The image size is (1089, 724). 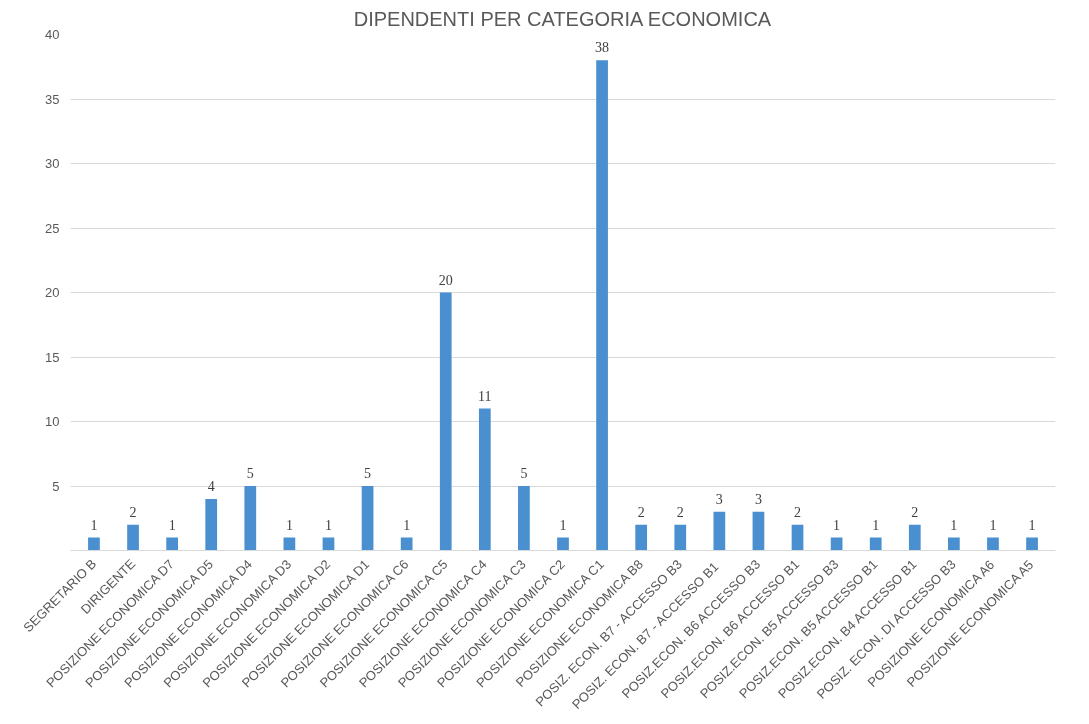 What do you see at coordinates (211, 486) in the screenshot?
I see `data-label: 4` at bounding box center [211, 486].